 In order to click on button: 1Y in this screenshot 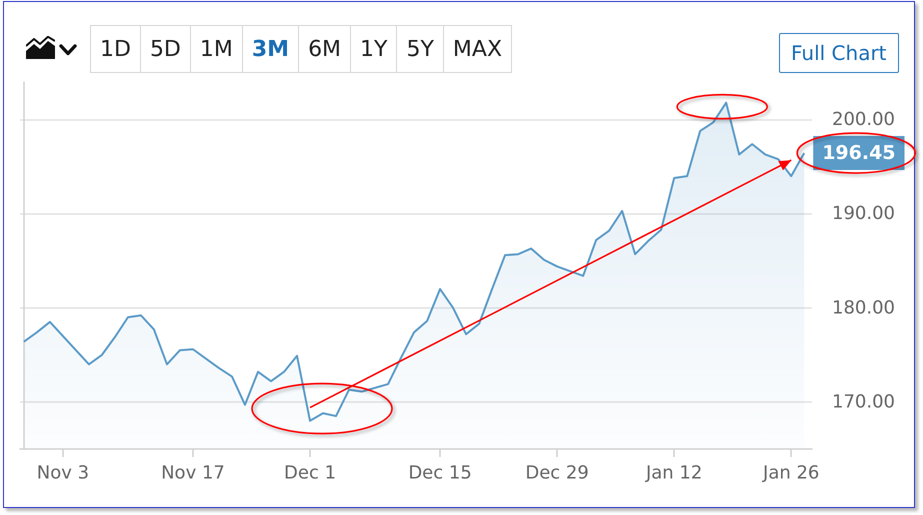, I will do `click(374, 49)`.